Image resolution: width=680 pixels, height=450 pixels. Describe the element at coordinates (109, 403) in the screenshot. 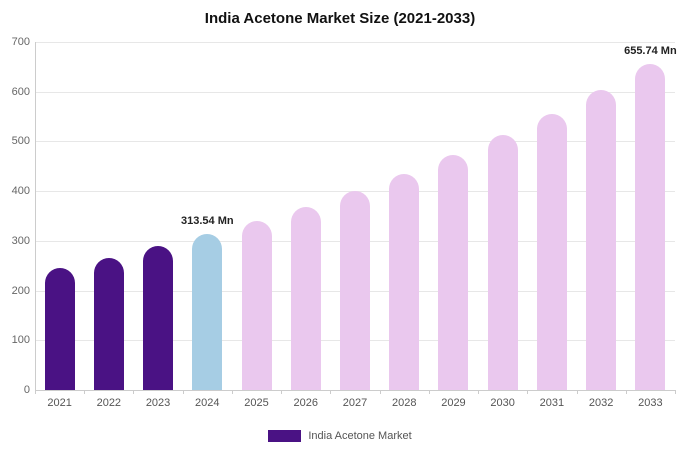

I see `x-axis-label: 2022` at that location.